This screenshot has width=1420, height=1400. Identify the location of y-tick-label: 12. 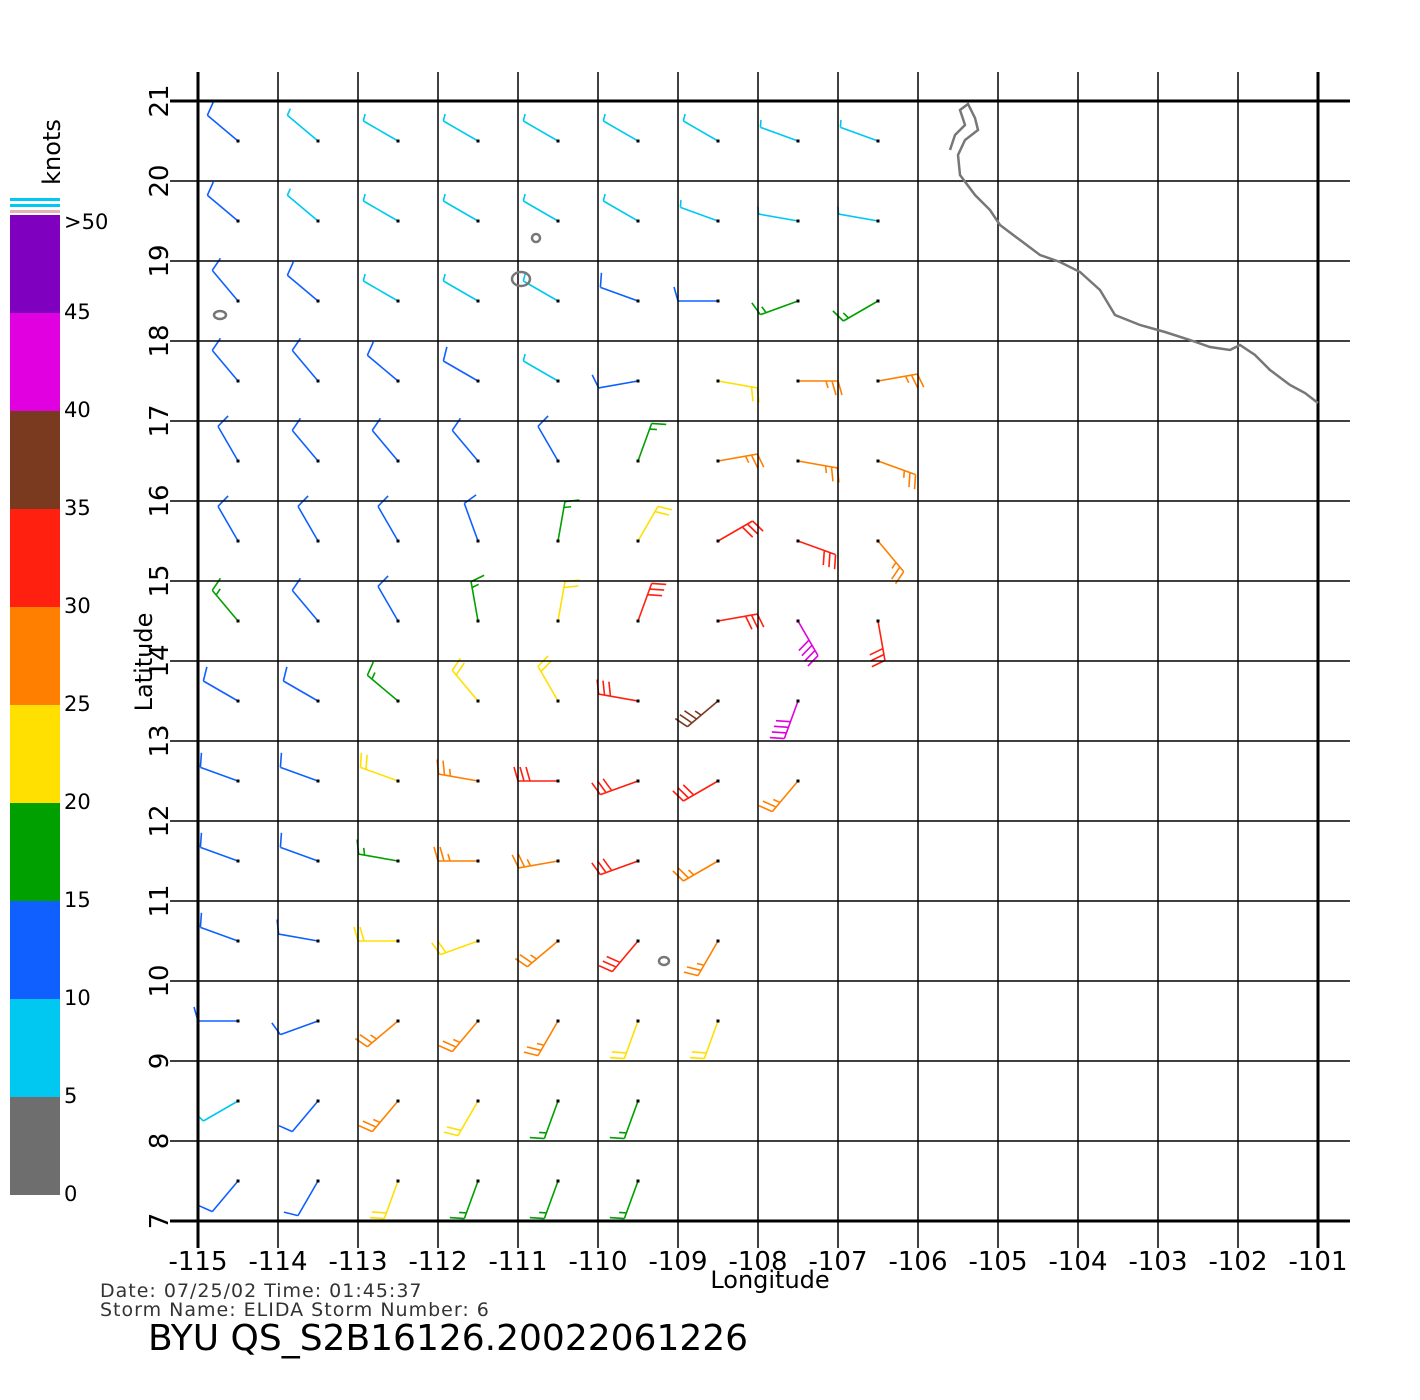
(160, 820).